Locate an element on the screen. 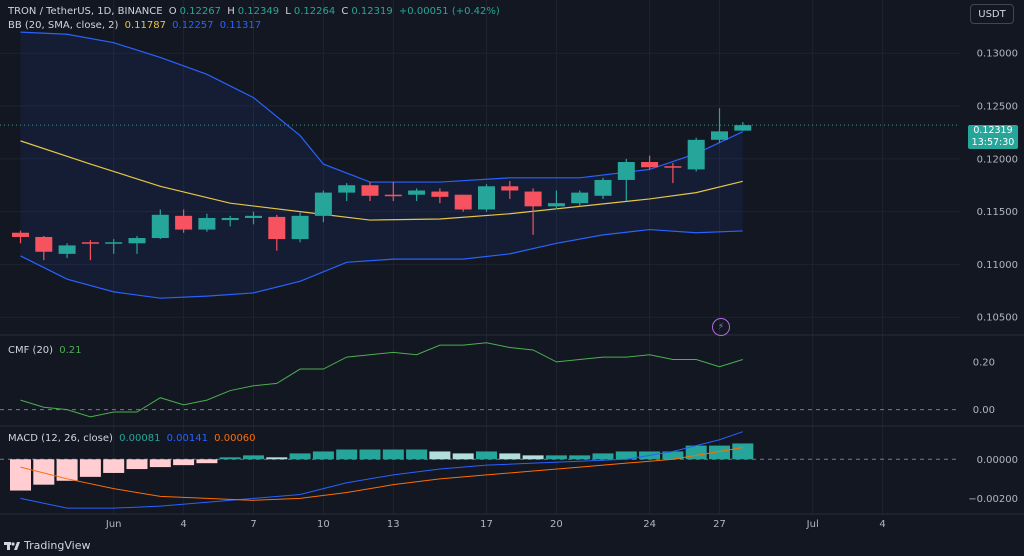  bb-lower-value: 0.11317 is located at coordinates (240, 25).